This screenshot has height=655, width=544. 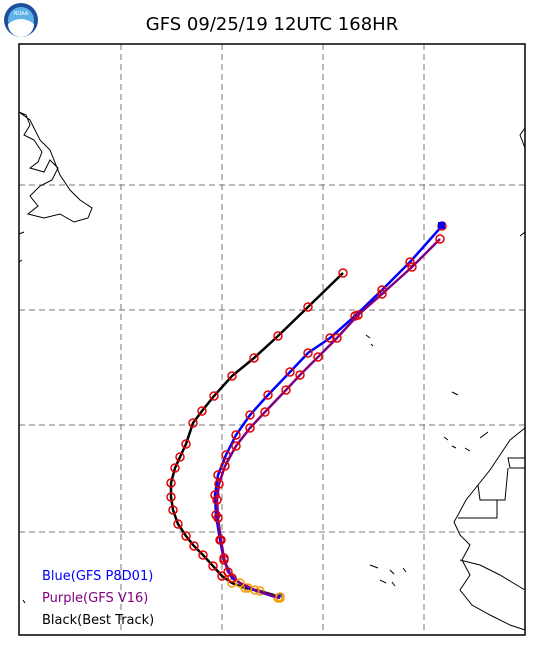 I want to click on svg-text: NOAA, so click(x=21, y=14).